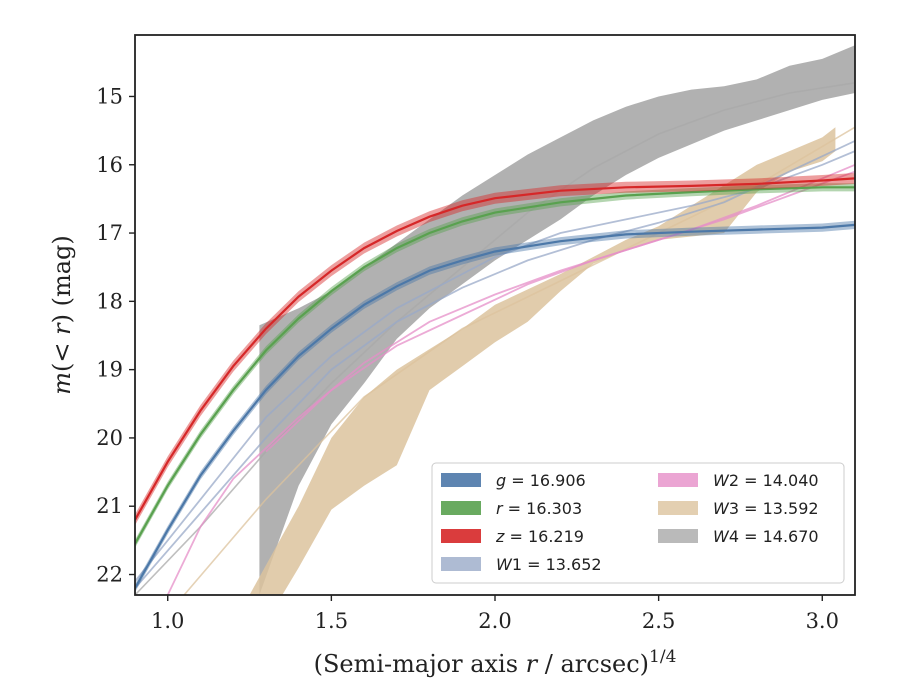  I want to click on y-tick-label: 19, so click(109, 370).